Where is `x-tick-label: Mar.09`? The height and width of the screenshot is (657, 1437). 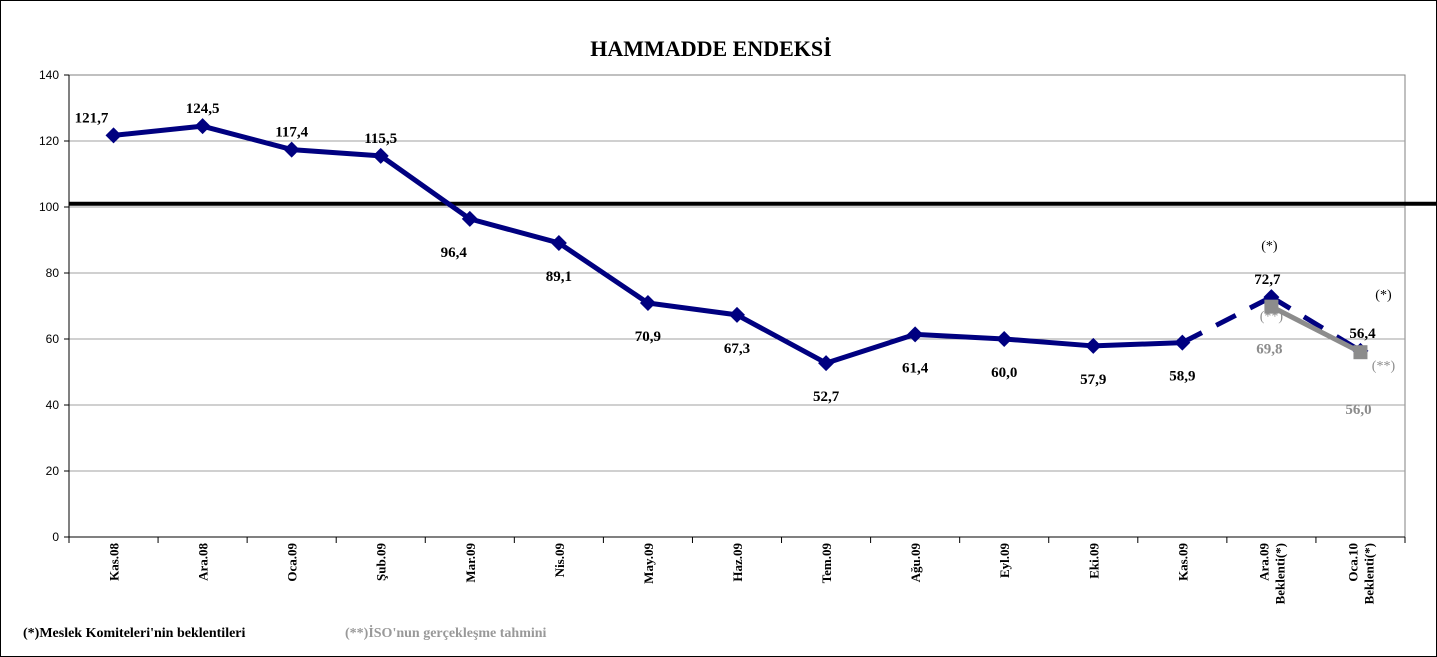
x-tick-label: Mar.09 is located at coordinates (470, 563).